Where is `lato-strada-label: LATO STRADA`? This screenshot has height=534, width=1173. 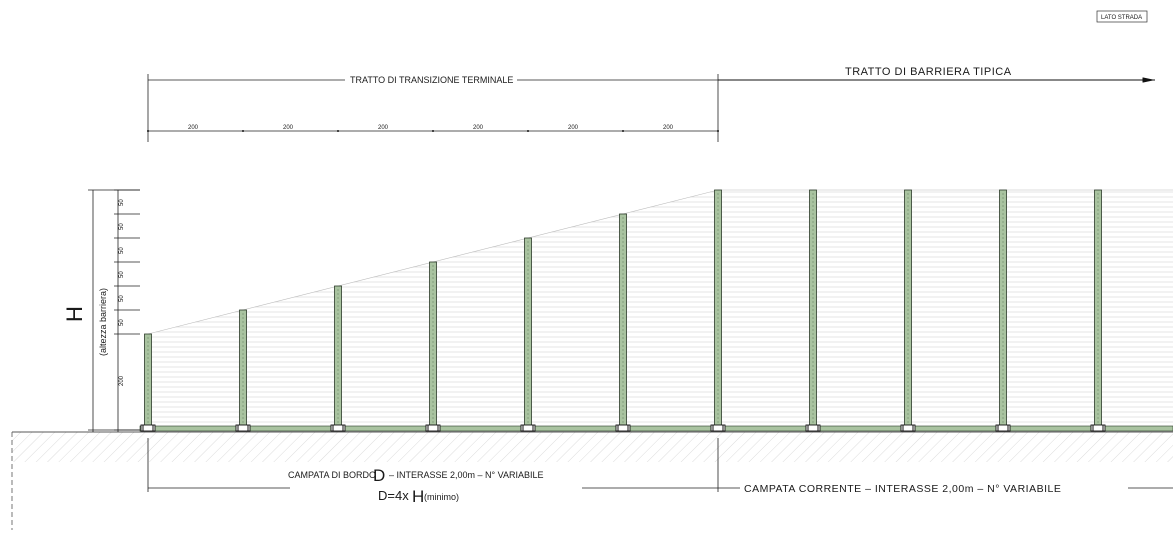
lato-strada-label: LATO STRADA is located at coordinates (1122, 16).